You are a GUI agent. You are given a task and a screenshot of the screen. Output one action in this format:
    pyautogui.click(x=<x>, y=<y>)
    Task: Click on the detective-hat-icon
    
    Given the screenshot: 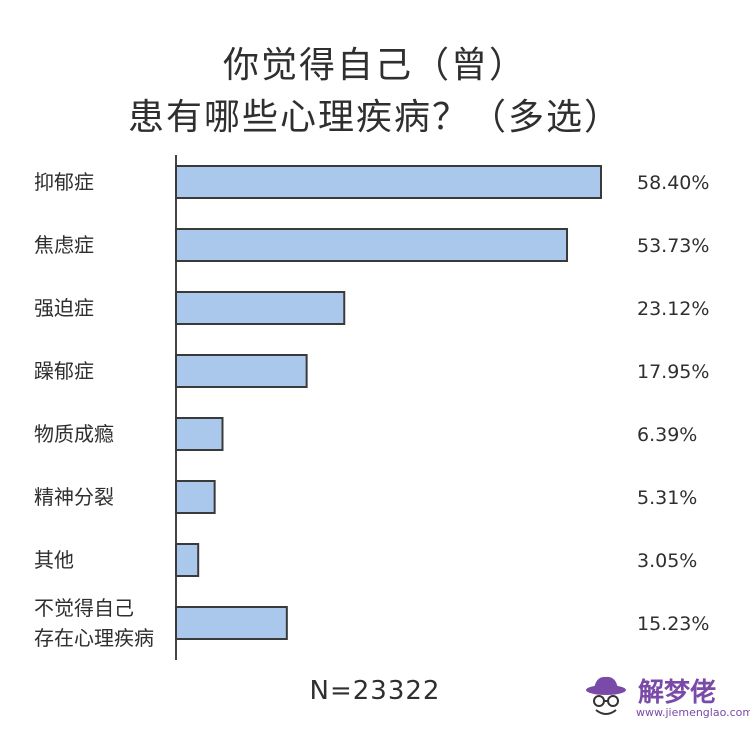 What is the action you would take?
    pyautogui.click(x=606, y=695)
    